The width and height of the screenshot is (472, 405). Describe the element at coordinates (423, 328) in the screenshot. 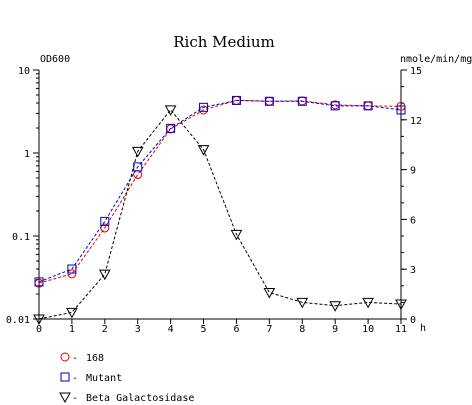

I see `x-axis-unit-label: h` at that location.